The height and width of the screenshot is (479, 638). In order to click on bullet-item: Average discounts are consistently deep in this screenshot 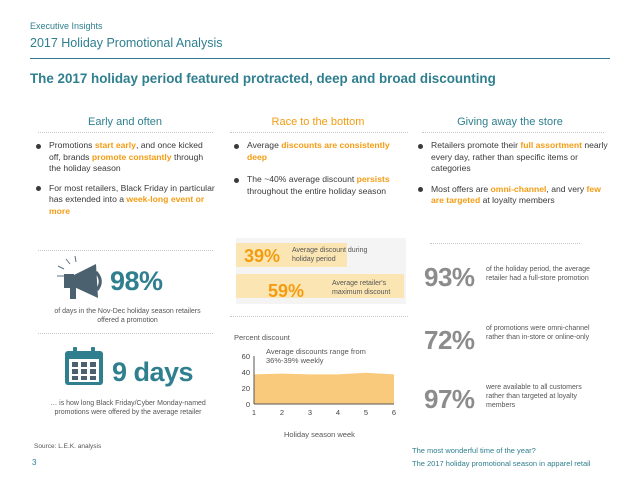, I will do `click(323, 151)`.